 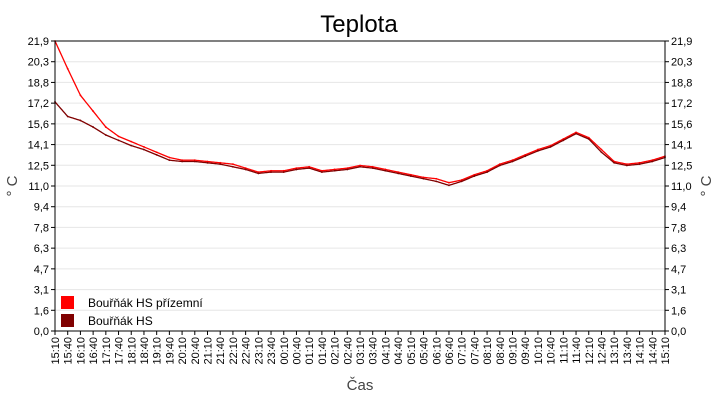 I want to click on y-tick-label-right: 21,9, so click(x=681, y=42).